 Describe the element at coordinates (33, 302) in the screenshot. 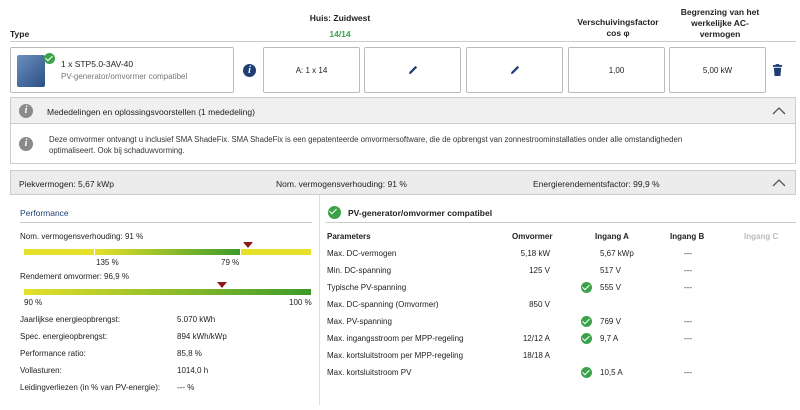

I see `bar2-left-value: 90 %` at that location.